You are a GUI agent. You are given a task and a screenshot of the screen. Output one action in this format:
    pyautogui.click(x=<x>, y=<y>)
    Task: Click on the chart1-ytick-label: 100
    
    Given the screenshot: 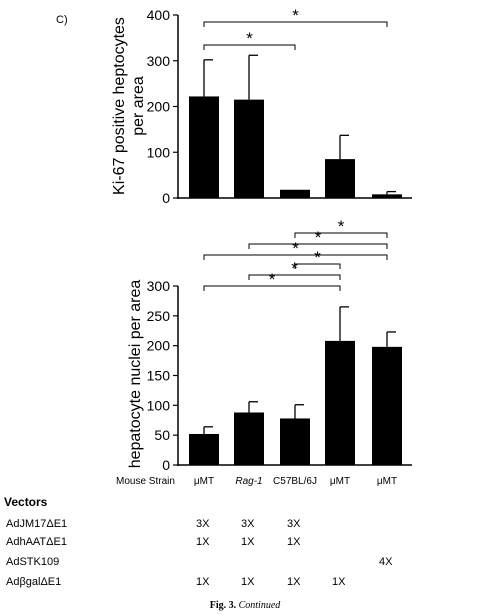 What is the action you would take?
    pyautogui.click(x=159, y=152)
    